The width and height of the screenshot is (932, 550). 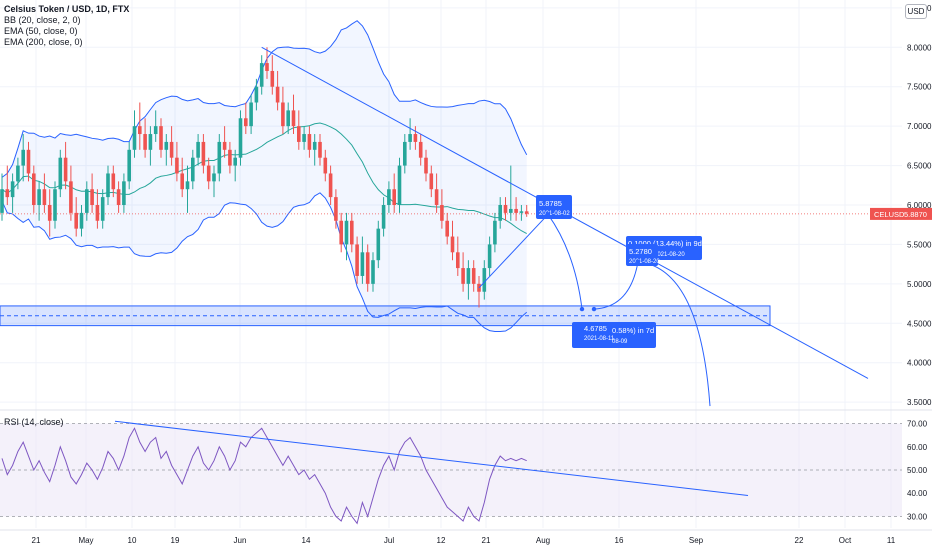 I want to click on annotation-value-1: 5.8785, so click(x=550, y=203).